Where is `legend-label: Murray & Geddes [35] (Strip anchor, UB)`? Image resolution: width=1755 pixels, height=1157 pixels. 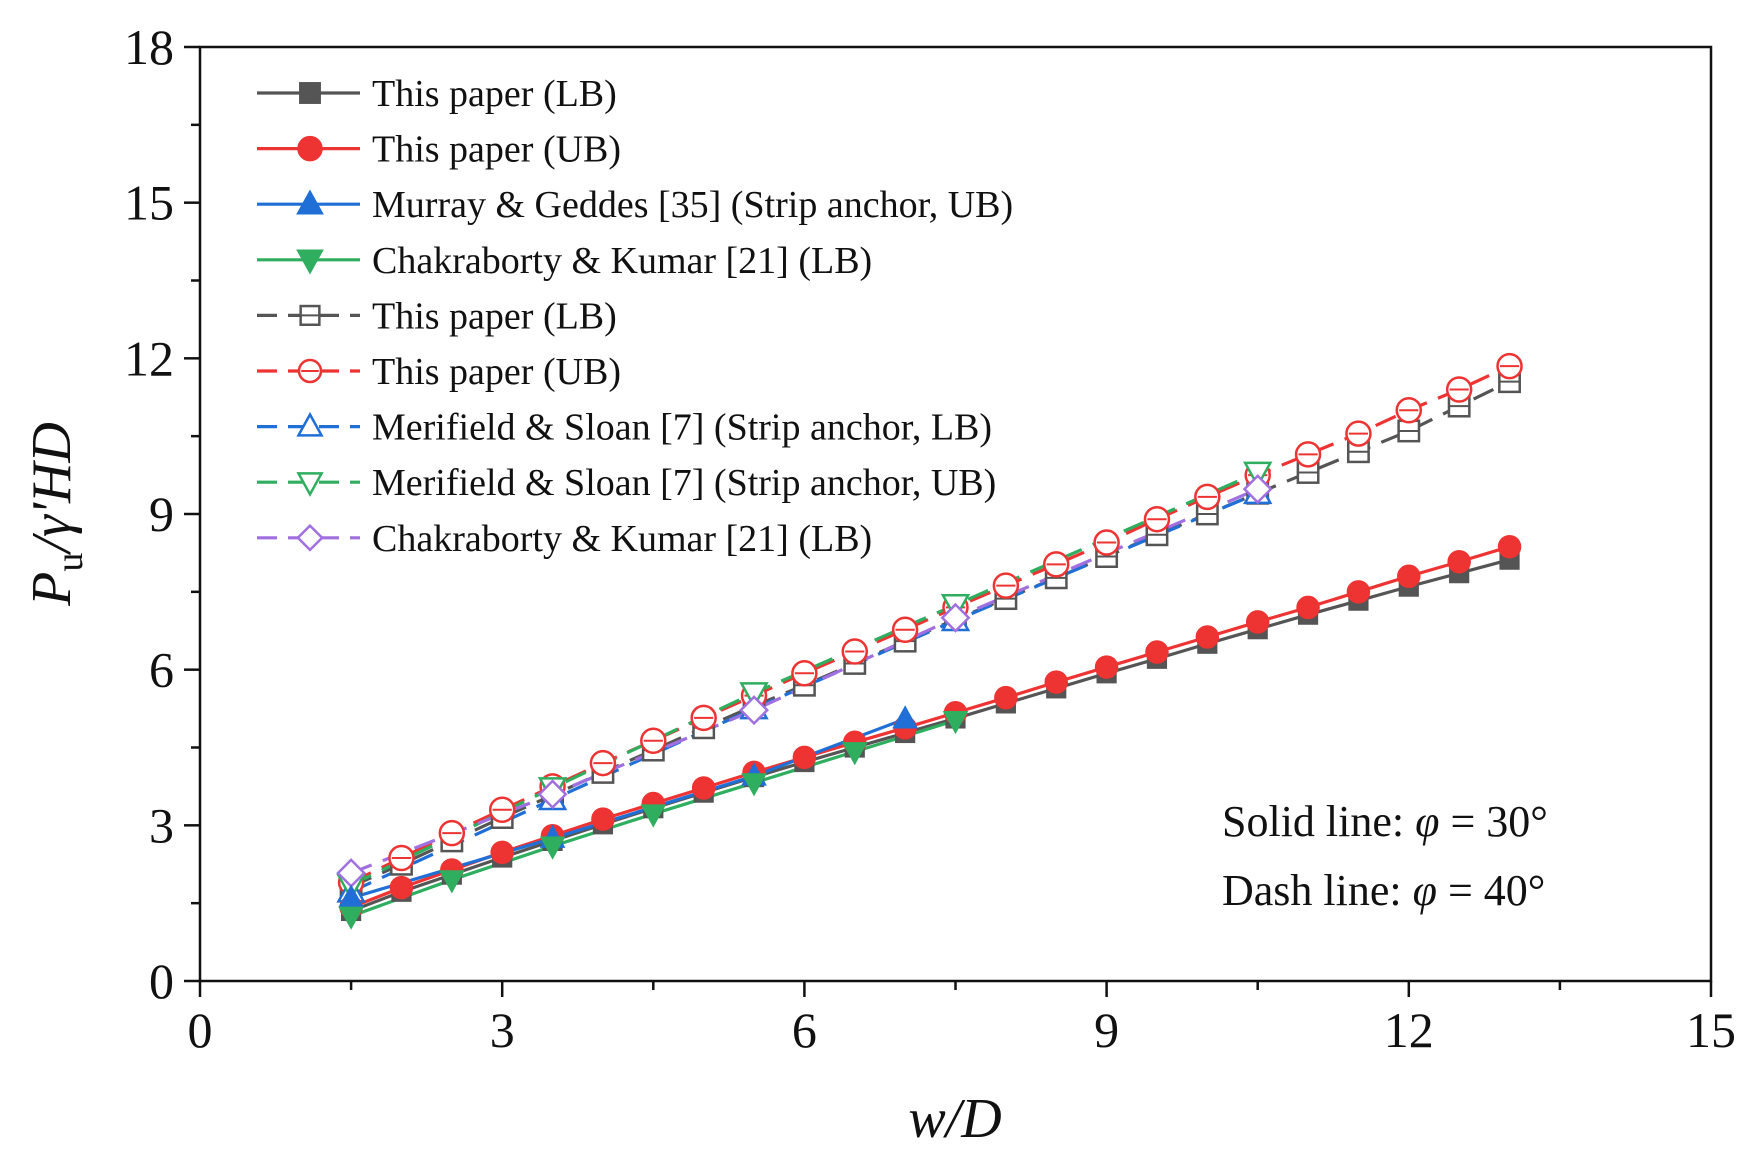
legend-label: Murray & Geddes [35] (Strip anchor, UB) is located at coordinates (692, 205).